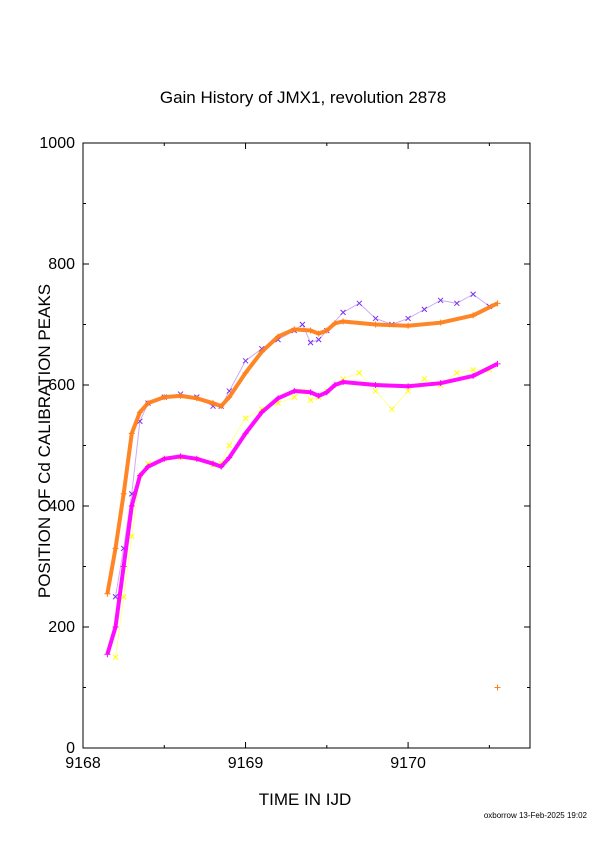 This screenshot has width=595, height=847. I want to click on x-tick-label: 9170, so click(408, 763).